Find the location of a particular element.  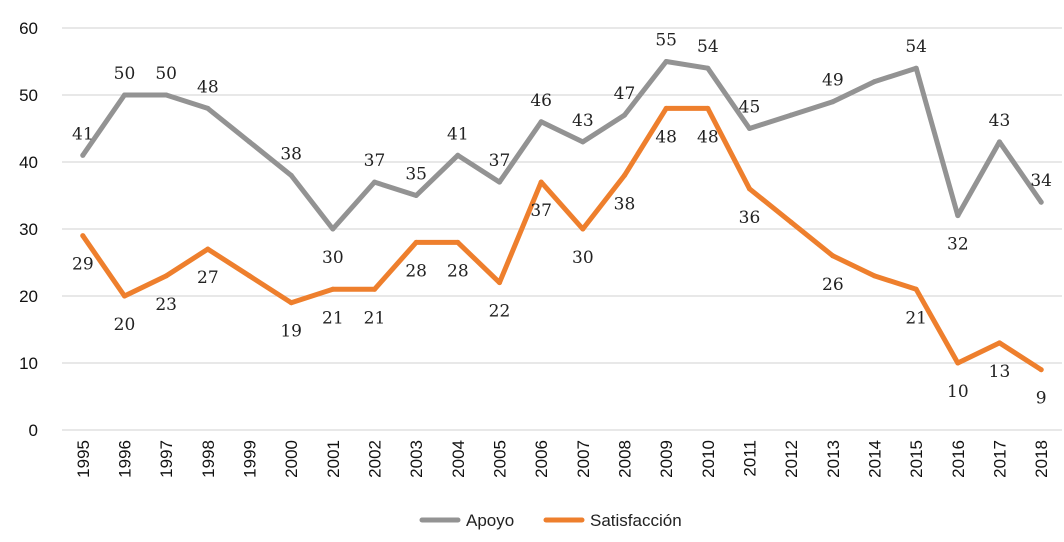

data-label: 30 is located at coordinates (333, 258).